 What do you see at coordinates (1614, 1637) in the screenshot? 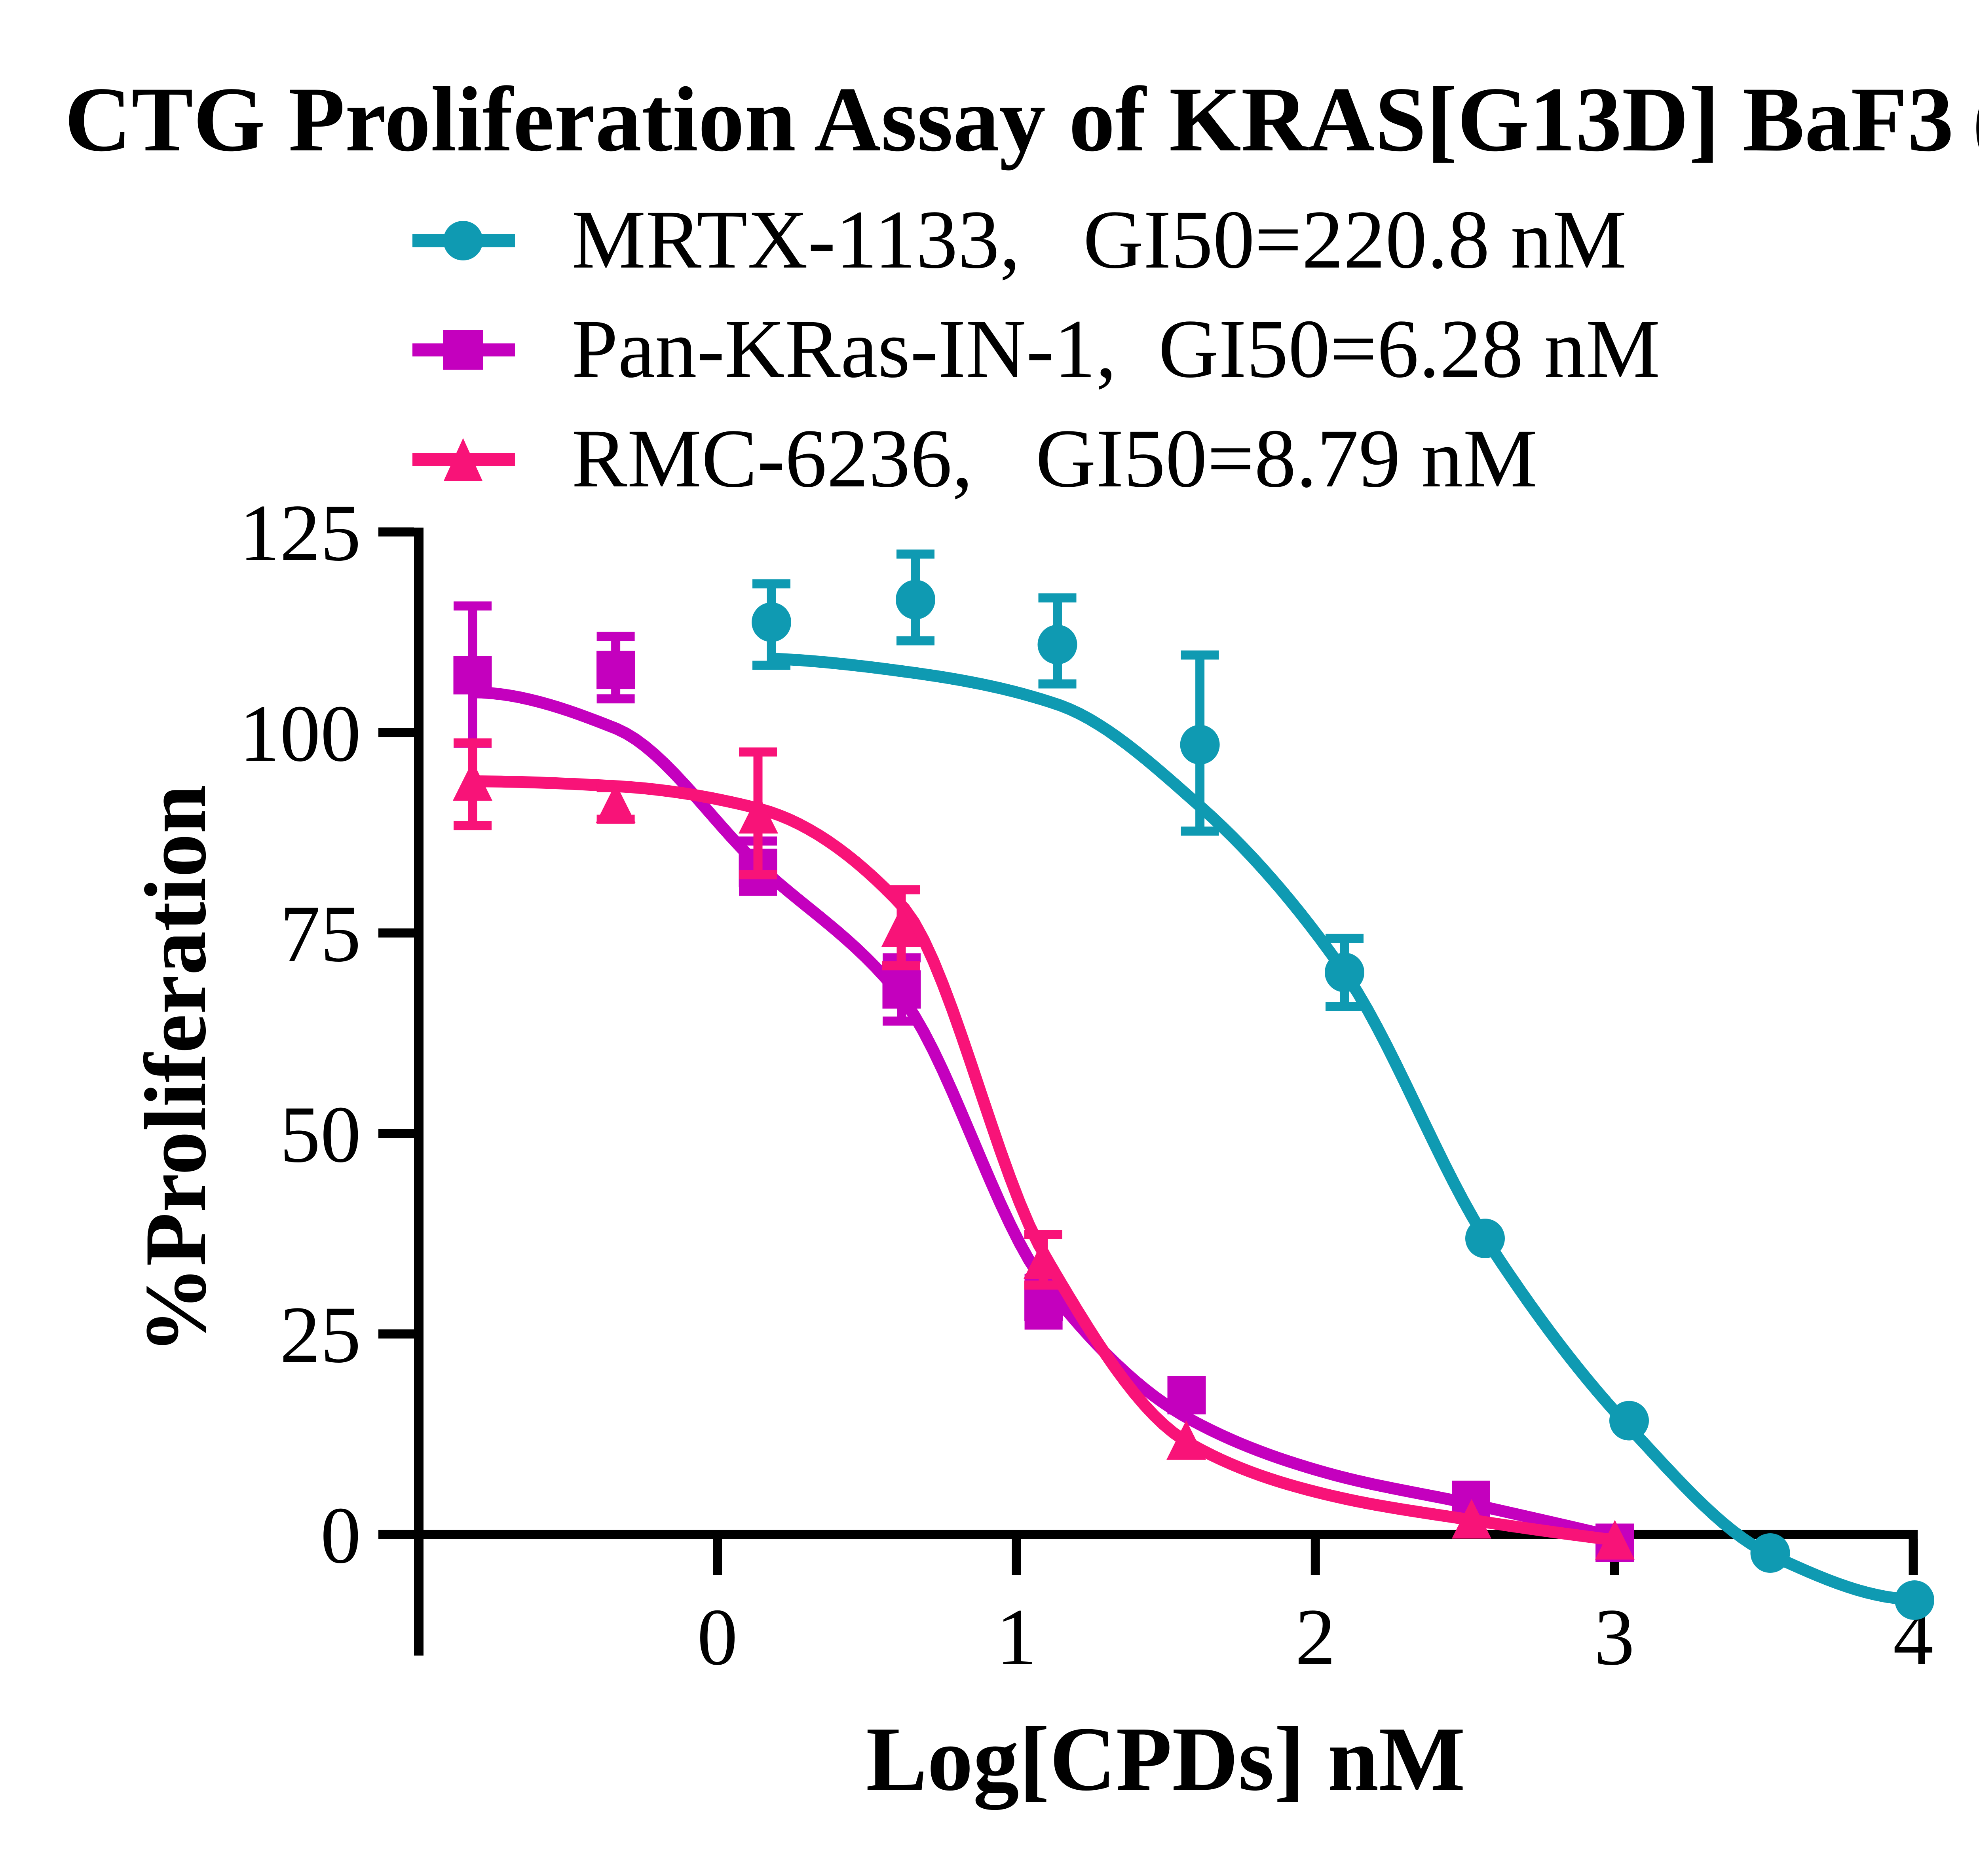
I see `svg-text: 3` at bounding box center [1614, 1637].